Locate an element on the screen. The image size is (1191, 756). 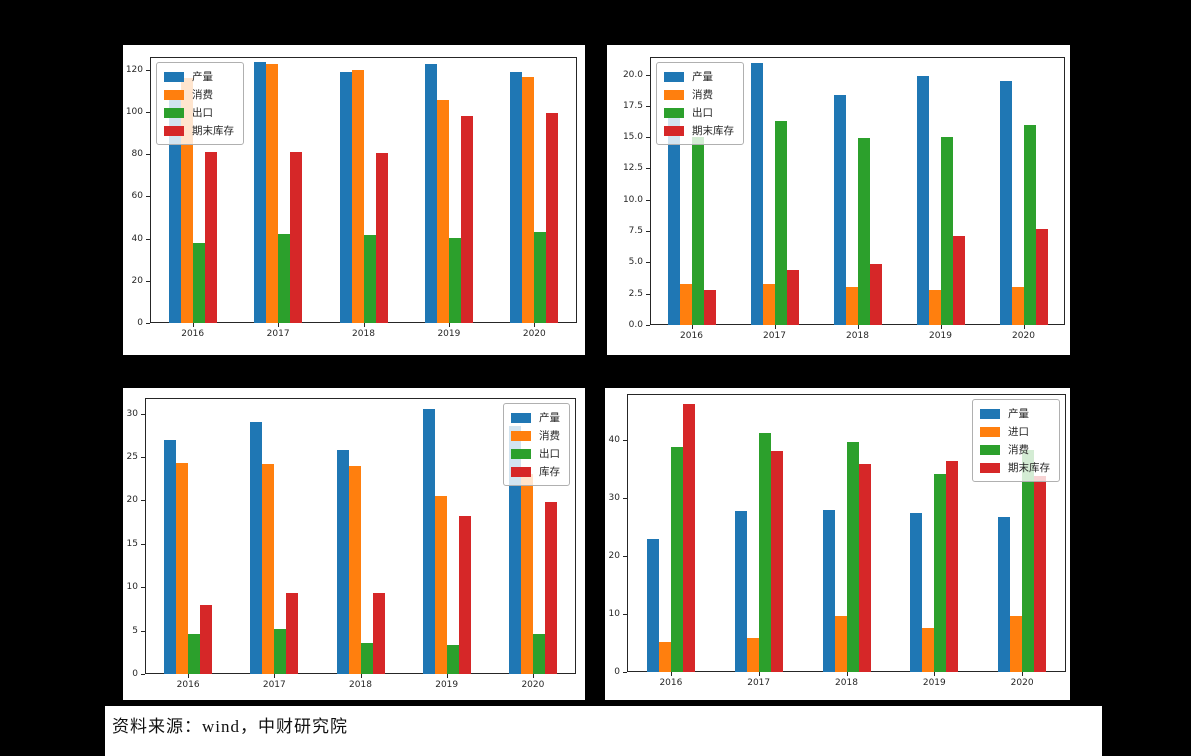
legend-label: 出口 is located at coordinates (549, 454).